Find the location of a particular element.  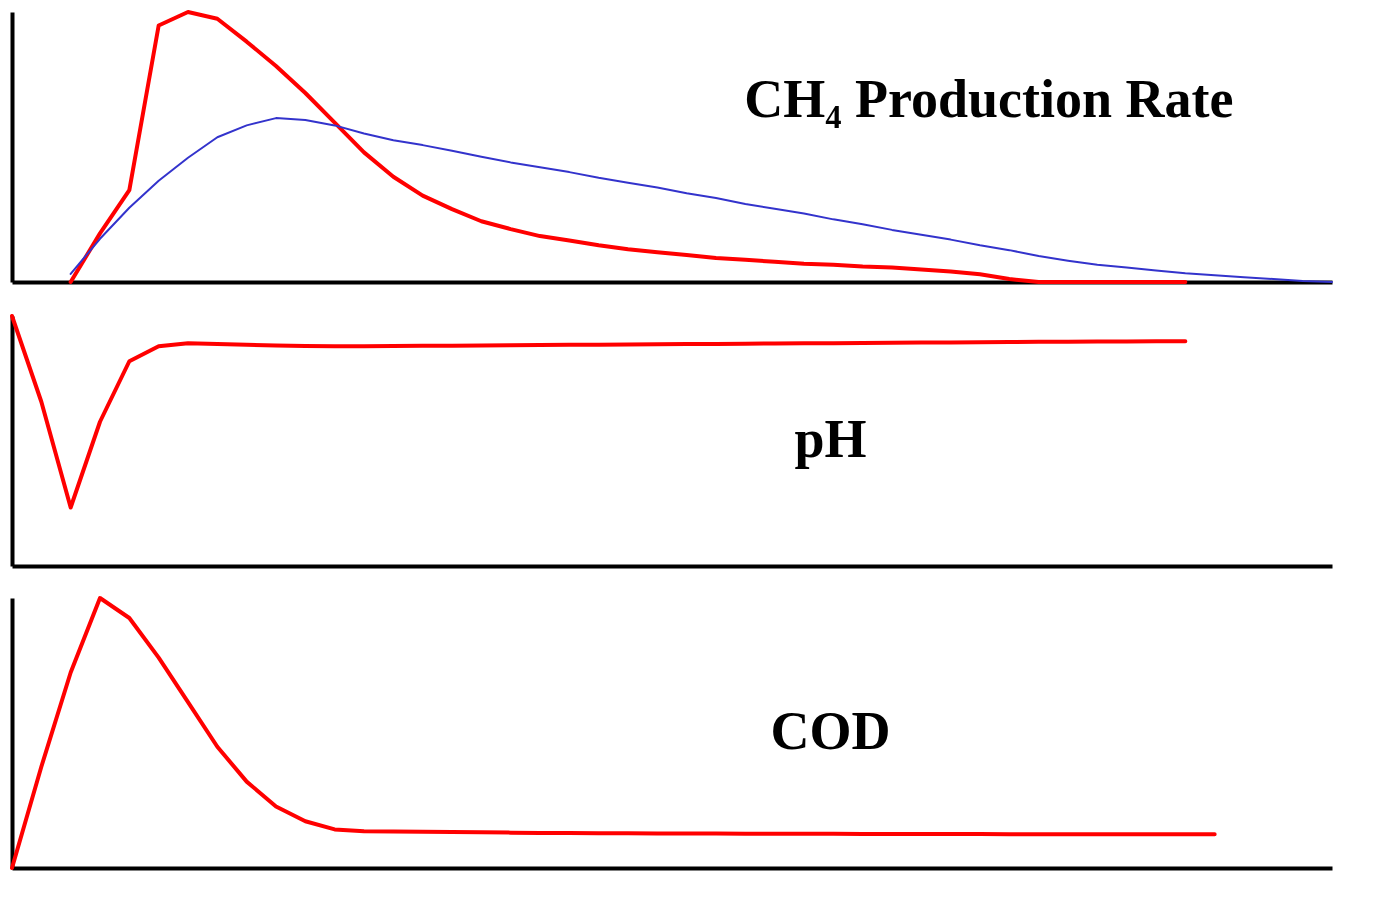

text: CH₄ Production Rate is located at coordinates (989, 99).